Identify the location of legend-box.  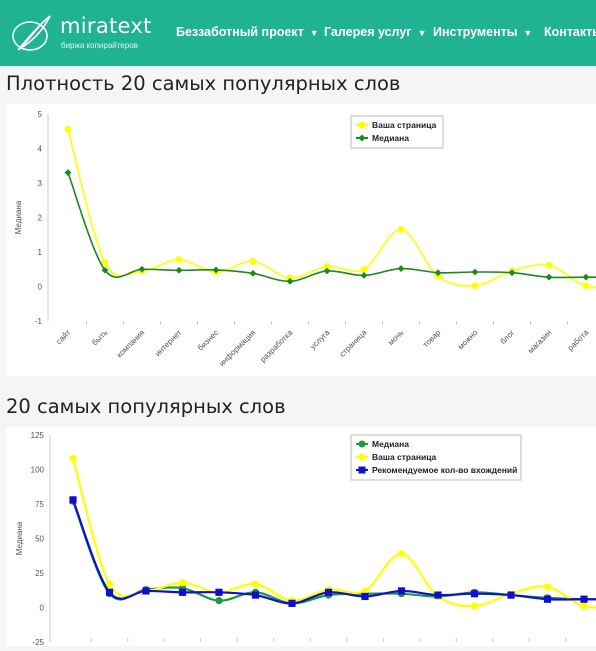
(397, 132).